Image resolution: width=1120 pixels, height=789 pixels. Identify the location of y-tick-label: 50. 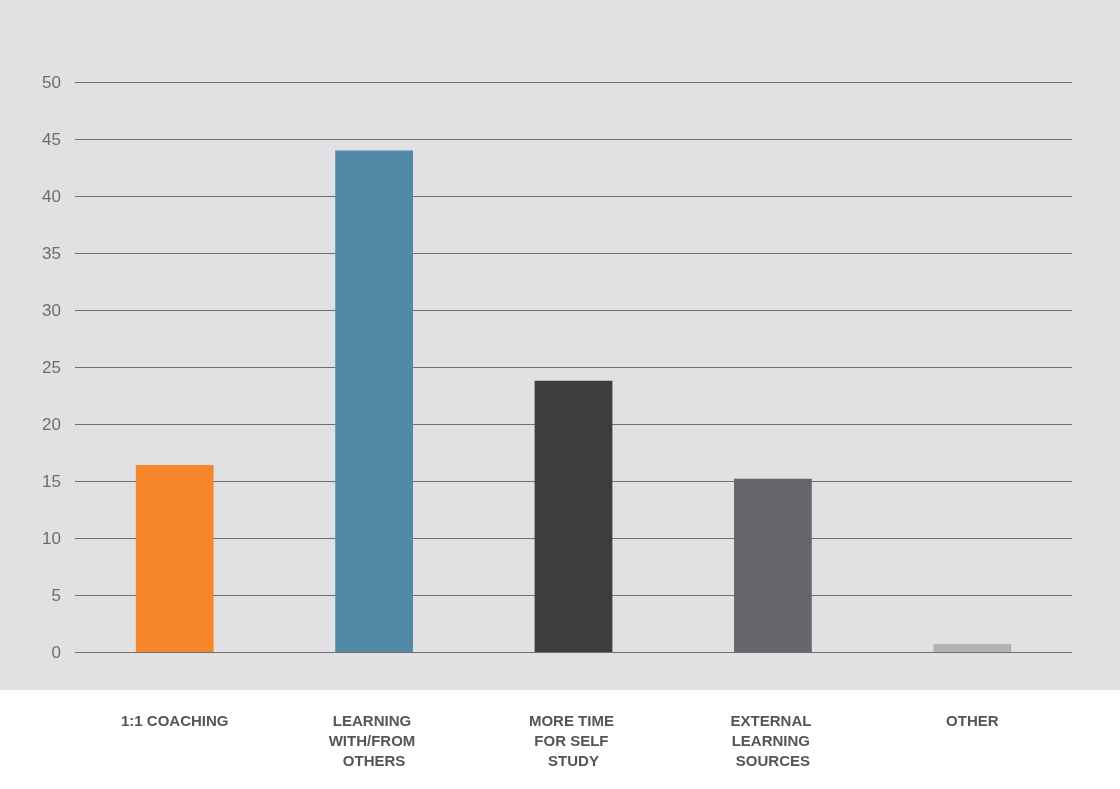
(51, 82).